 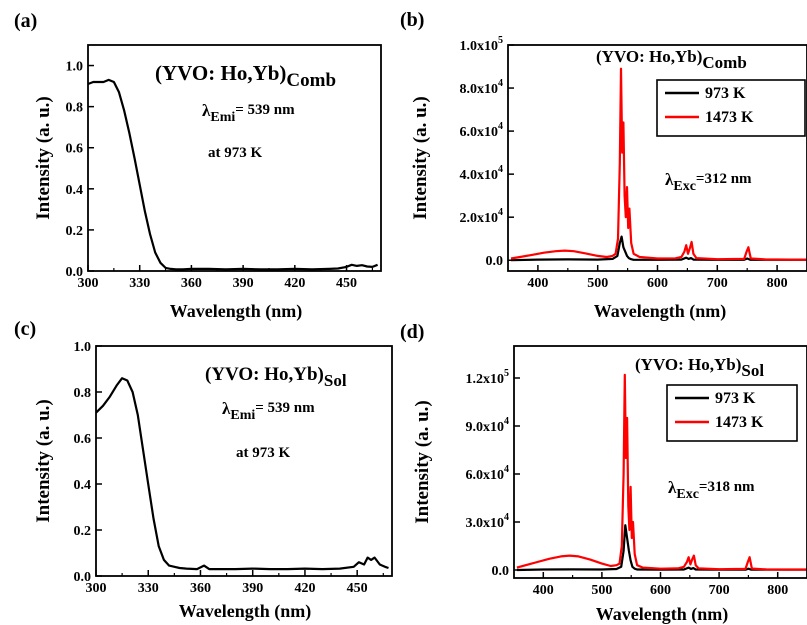 I want to click on y-tick-label: 1.0x10⁵, so click(x=482, y=44).